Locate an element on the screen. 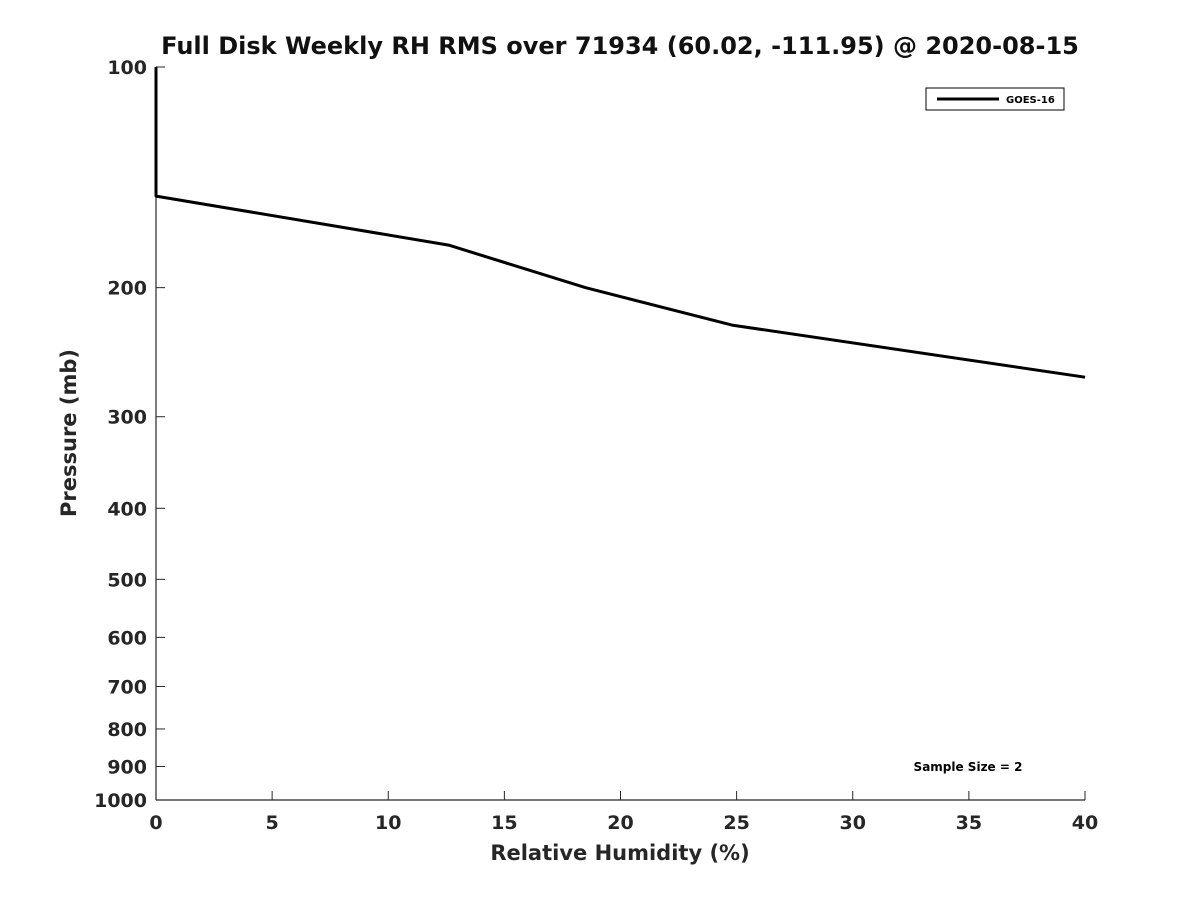  x-ticks: 0 5 10 15 20 25 30 35 40 is located at coordinates (623, 812).